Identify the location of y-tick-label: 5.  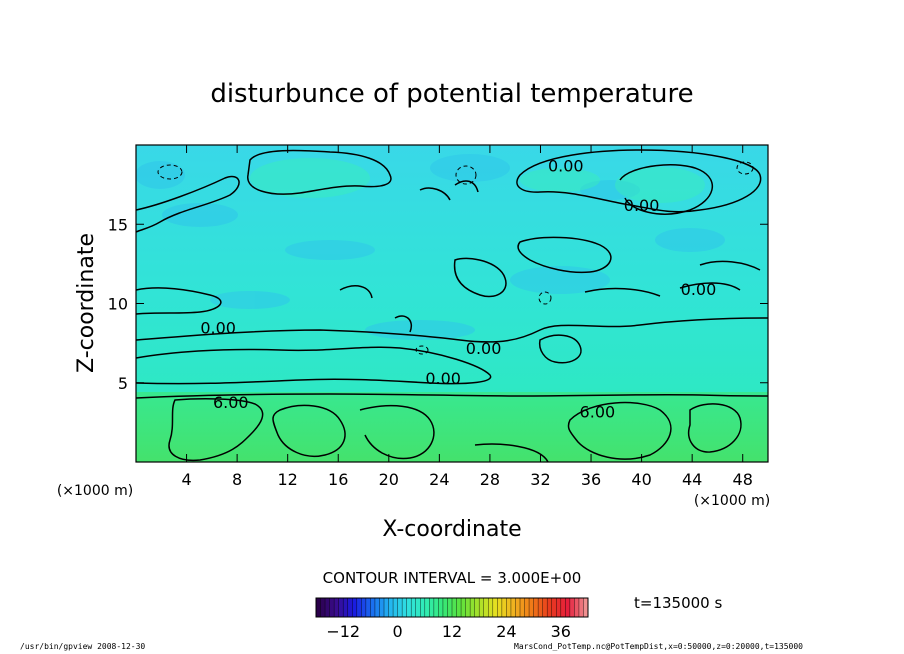
(123, 383).